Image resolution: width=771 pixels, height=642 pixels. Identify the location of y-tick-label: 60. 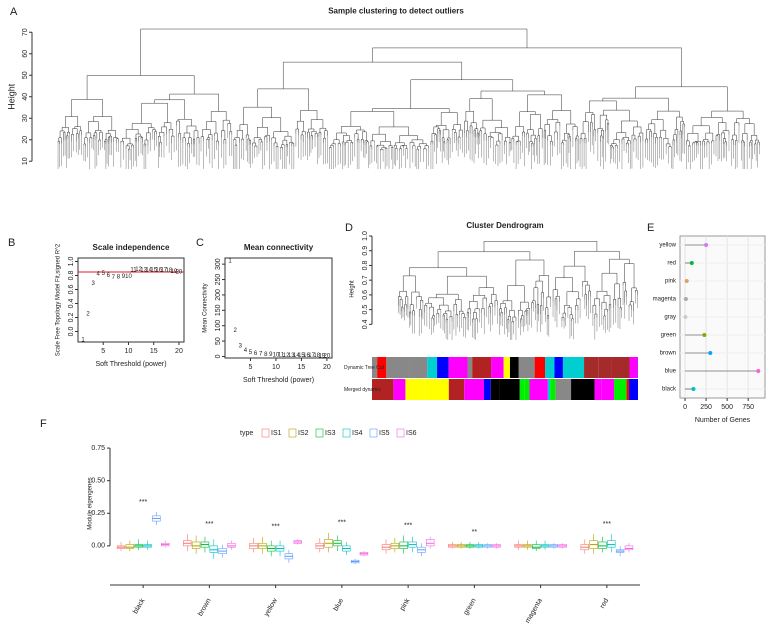
(25, 54).